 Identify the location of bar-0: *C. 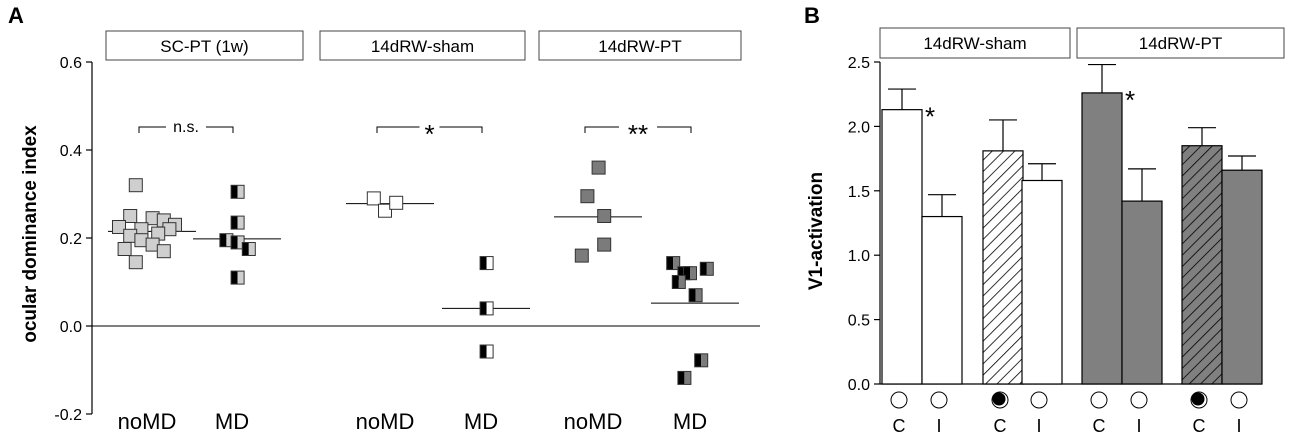
(908, 262).